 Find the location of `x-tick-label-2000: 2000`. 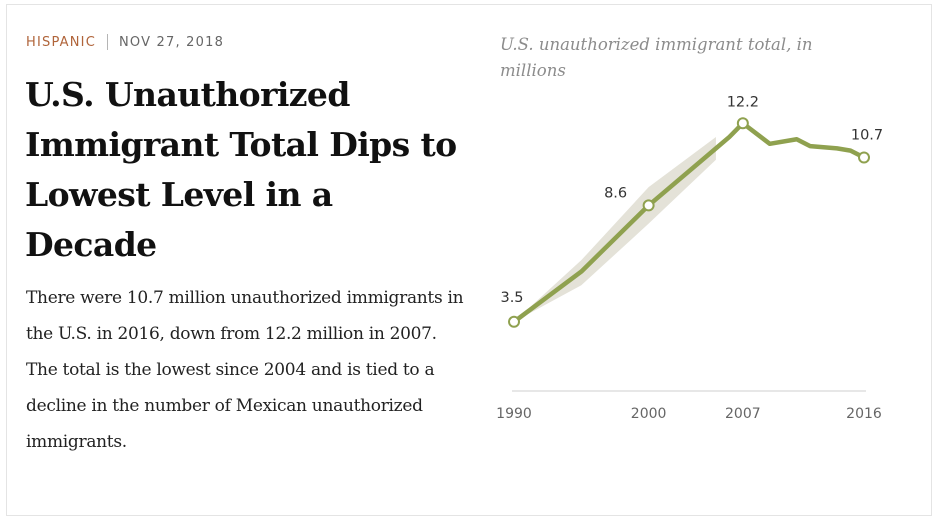

x-tick-label-2000: 2000 is located at coordinates (649, 414).